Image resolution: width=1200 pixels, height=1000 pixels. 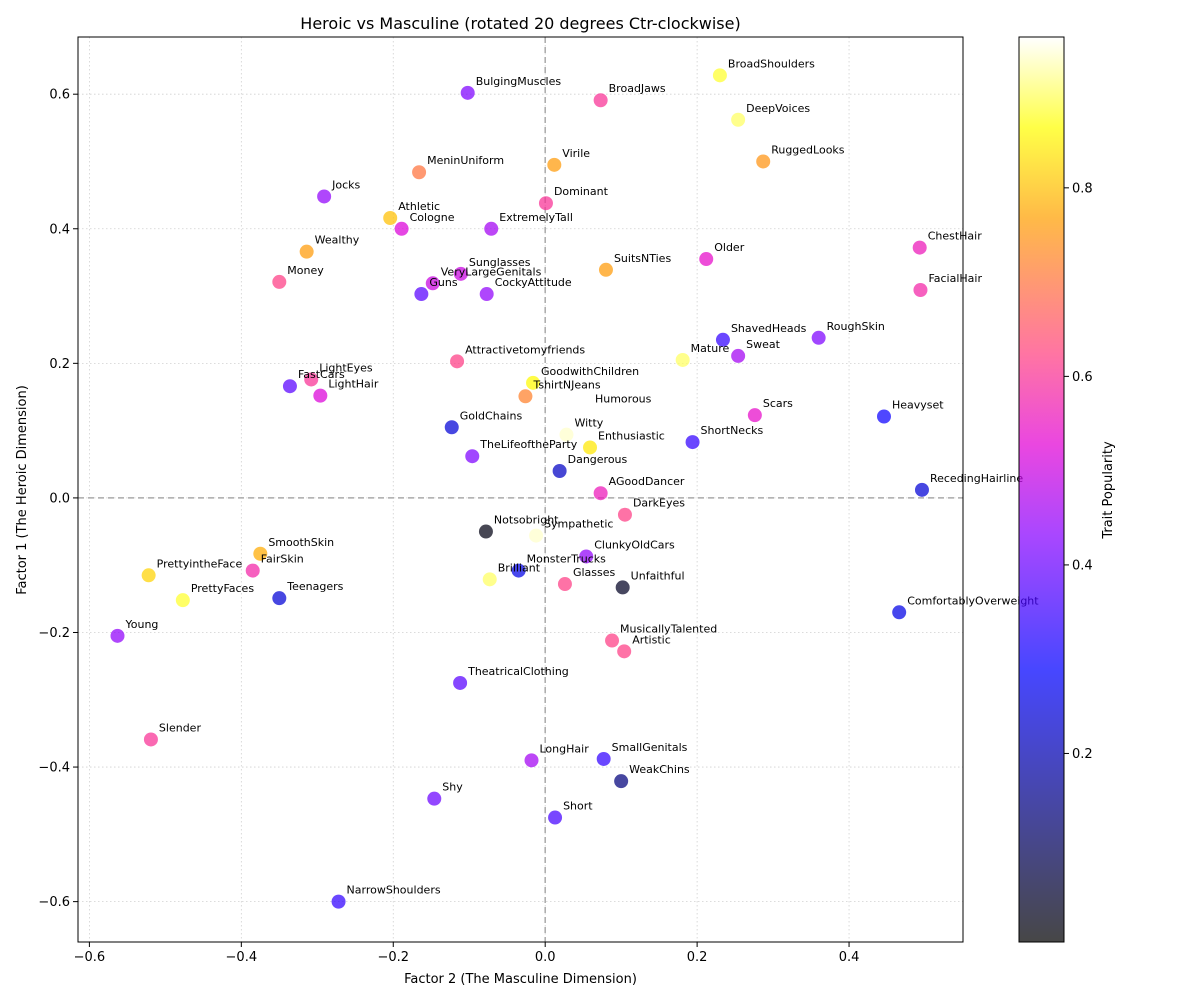 What do you see at coordinates (565, 748) in the screenshot?
I see `point-label: LongHair` at bounding box center [565, 748].